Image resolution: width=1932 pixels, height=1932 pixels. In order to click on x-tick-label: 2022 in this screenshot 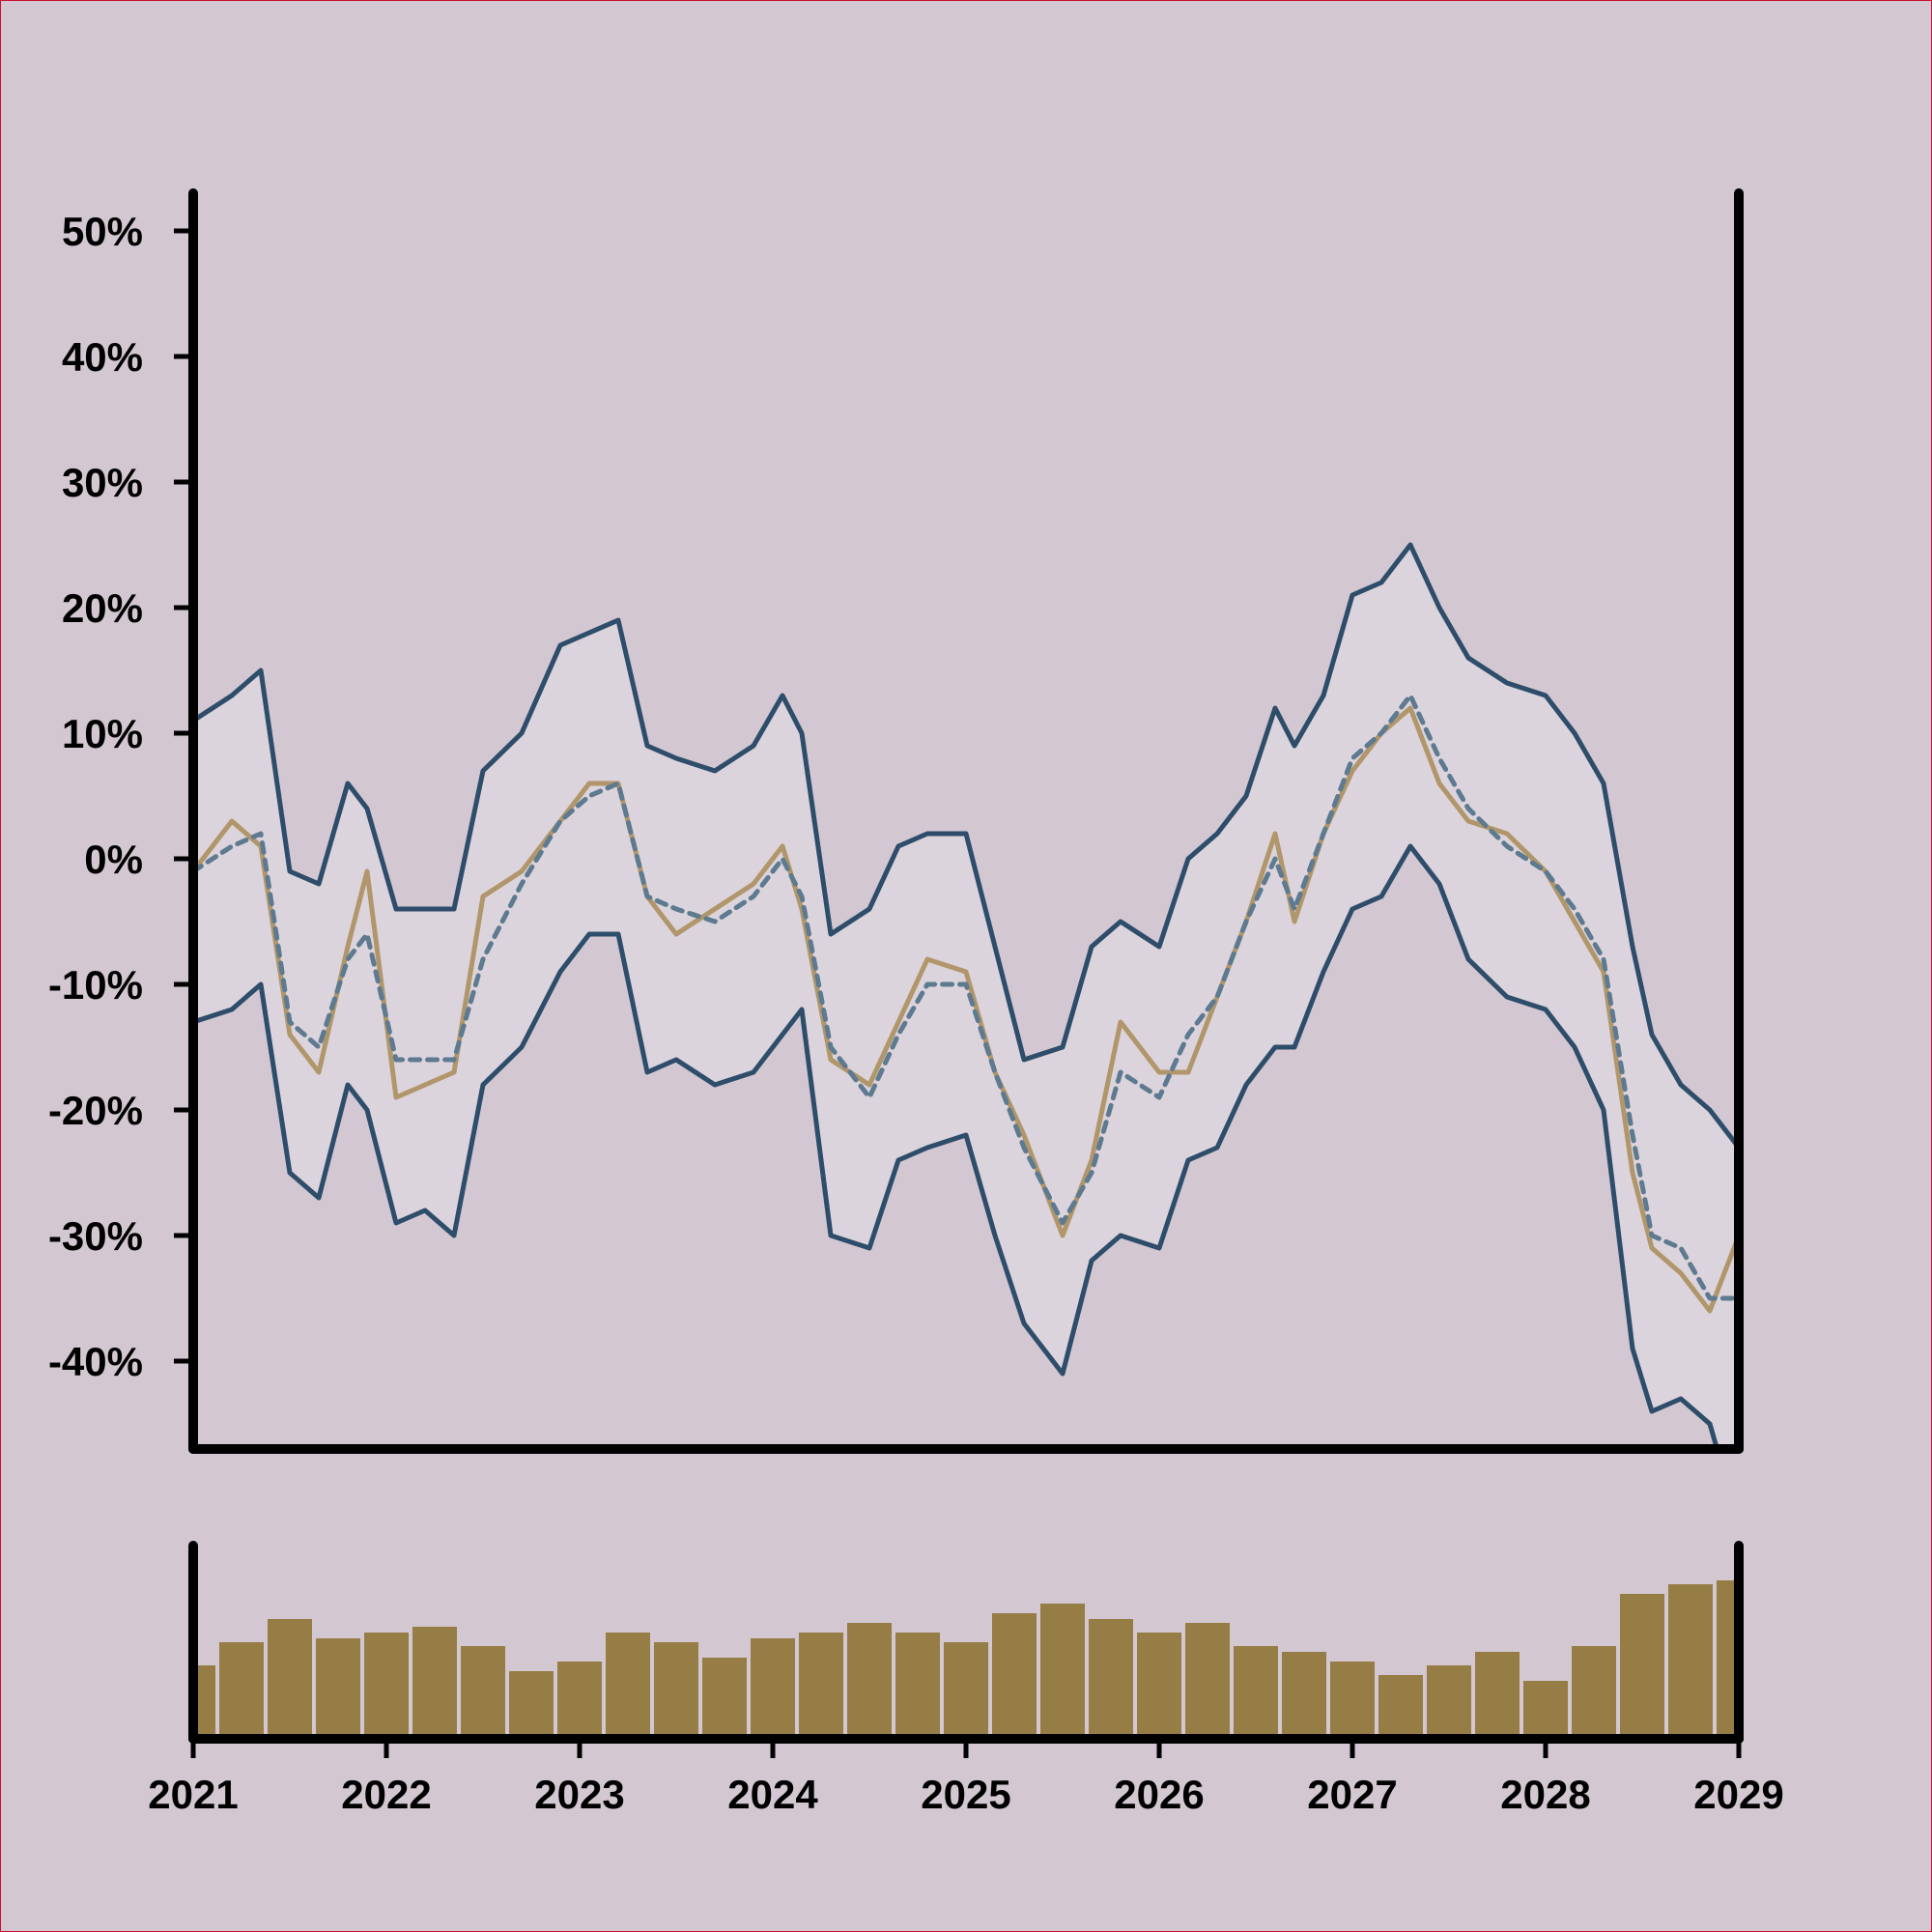, I will do `click(386, 1794)`.